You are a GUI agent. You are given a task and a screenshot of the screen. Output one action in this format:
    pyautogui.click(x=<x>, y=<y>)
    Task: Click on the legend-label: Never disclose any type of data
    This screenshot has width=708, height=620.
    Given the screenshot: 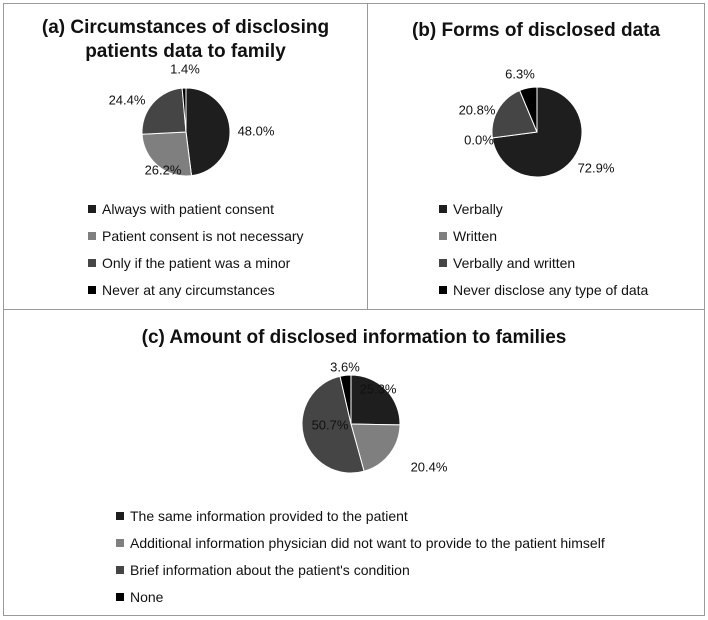 What is the action you would take?
    pyautogui.click(x=551, y=289)
    